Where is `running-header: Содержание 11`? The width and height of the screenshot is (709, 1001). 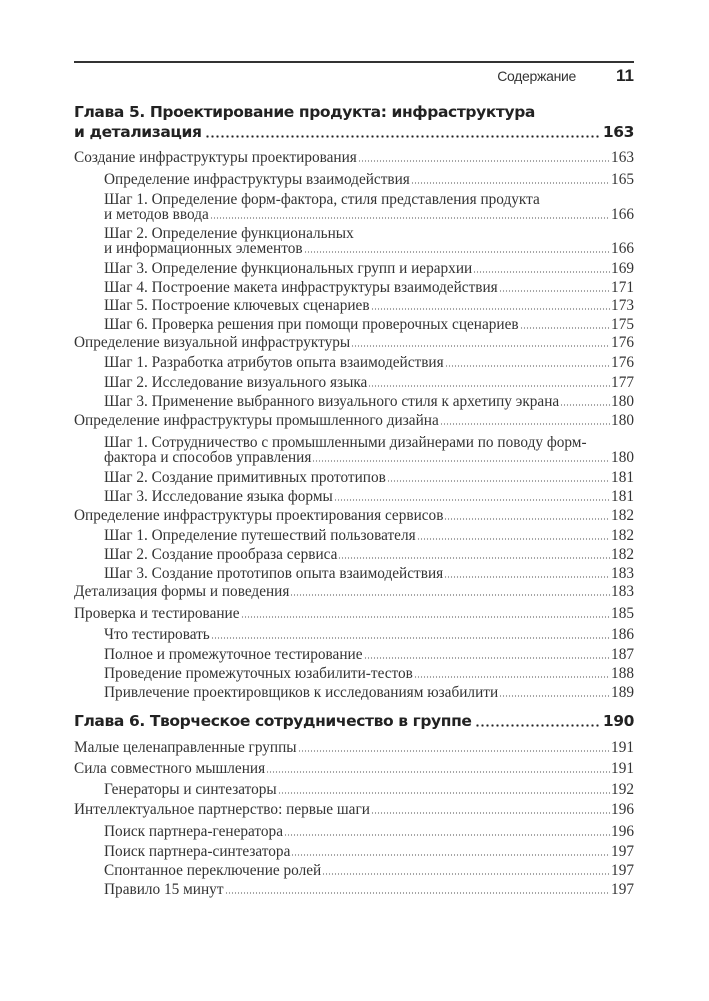
running-header: Содержание 11 is located at coordinates (565, 76).